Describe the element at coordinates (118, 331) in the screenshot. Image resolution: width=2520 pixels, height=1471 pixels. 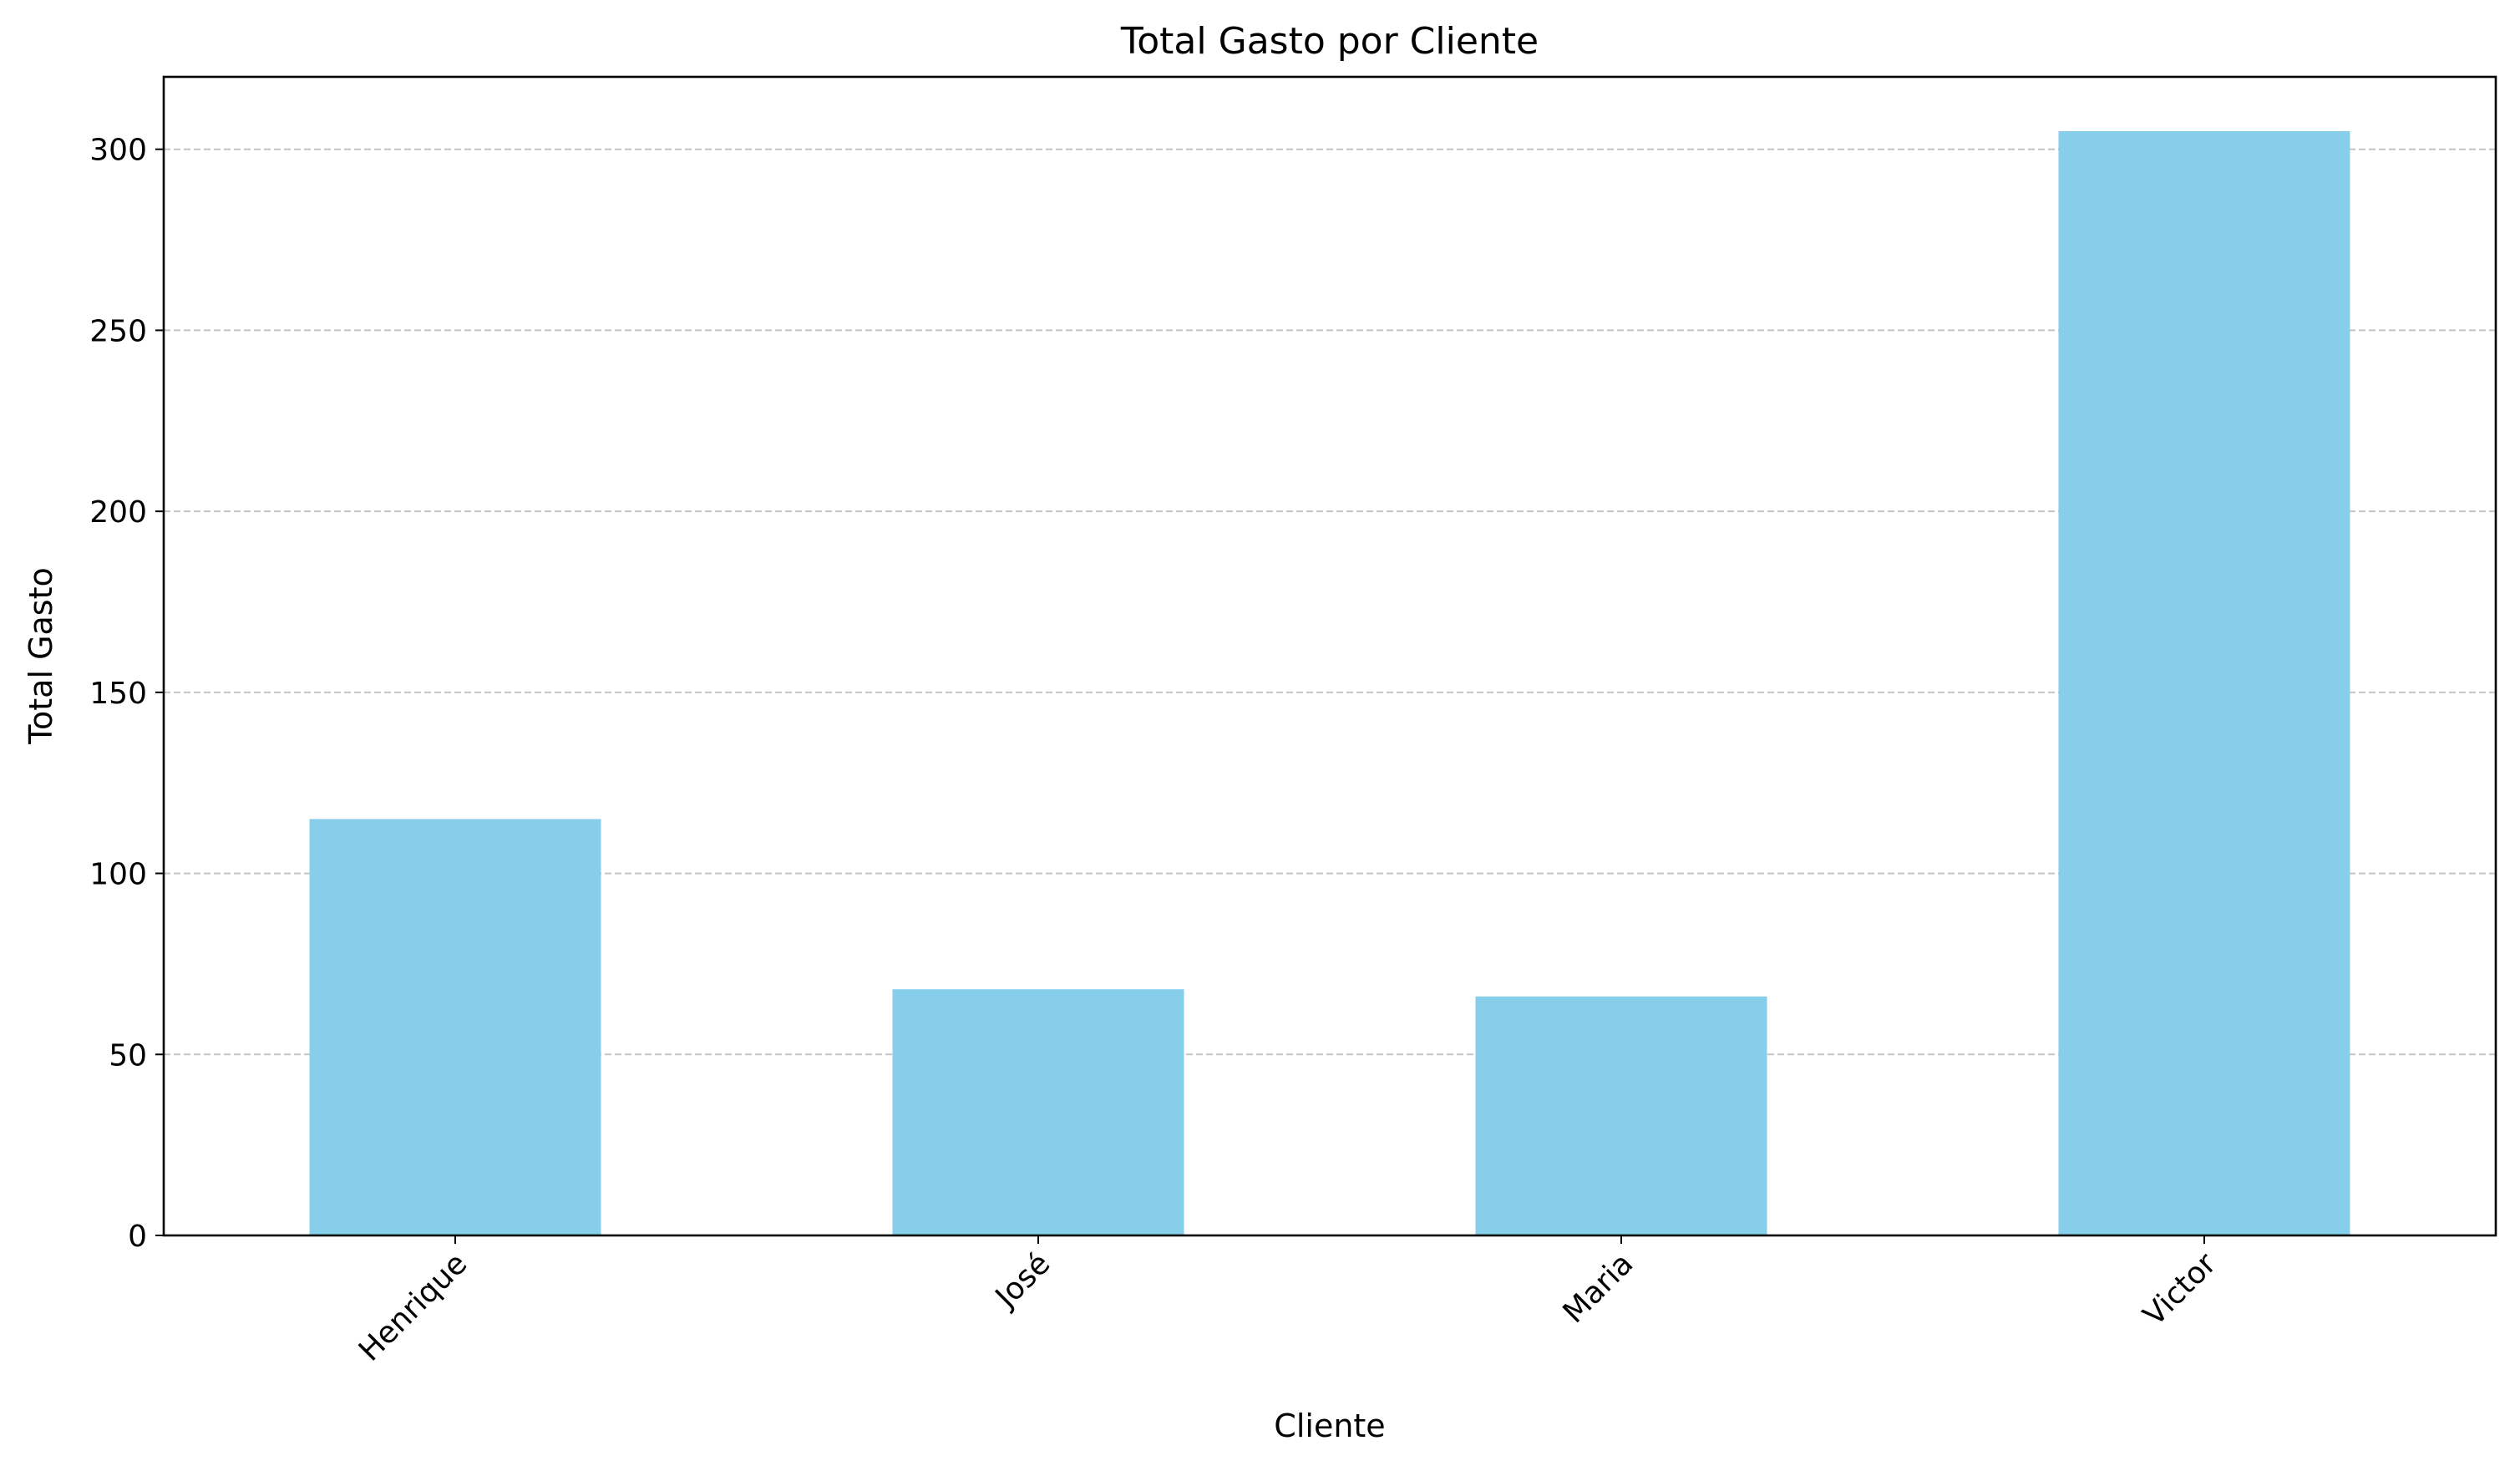
I see `y-tick-label: 250` at that location.